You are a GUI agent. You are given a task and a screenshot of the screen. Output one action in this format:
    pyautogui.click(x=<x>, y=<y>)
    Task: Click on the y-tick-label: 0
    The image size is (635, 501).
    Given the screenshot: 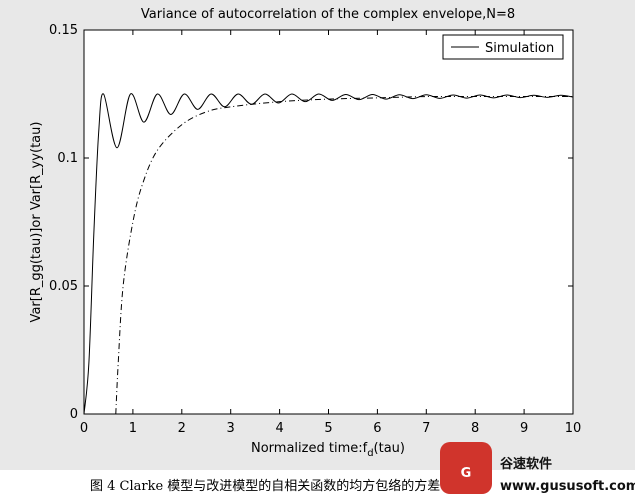 What is the action you would take?
    pyautogui.click(x=74, y=414)
    